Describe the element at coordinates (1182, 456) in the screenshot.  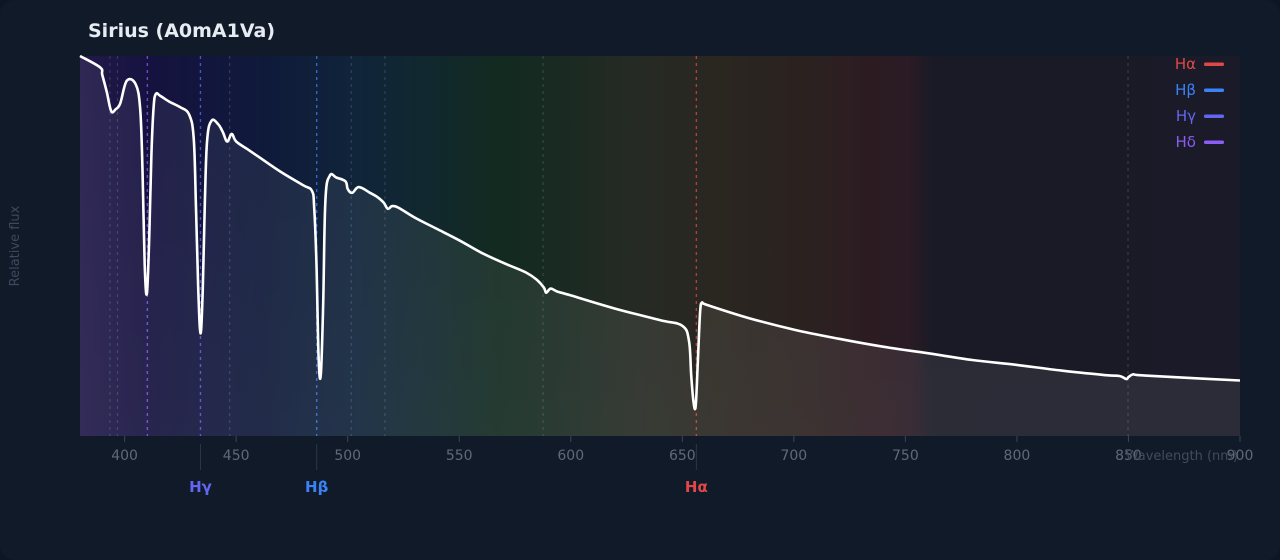
I see `x-axis-label: Wavelength (nm)` at that location.